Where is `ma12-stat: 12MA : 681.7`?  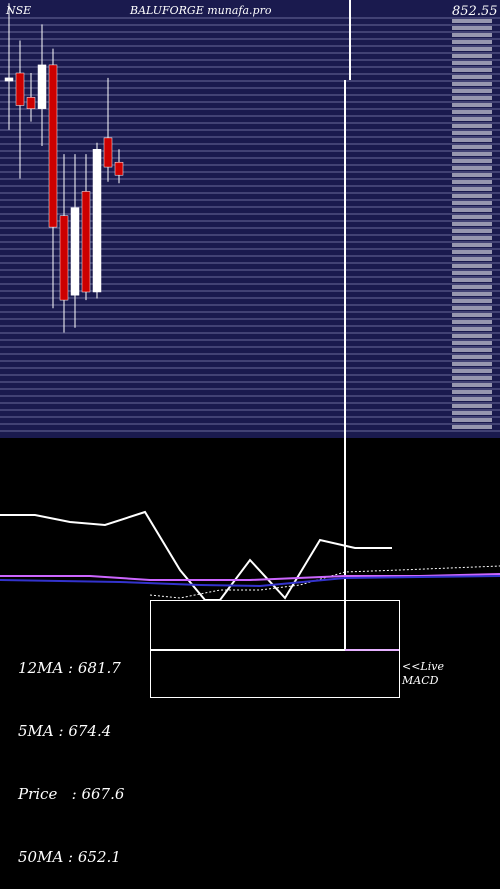 ma12-stat: 12MA : 681.7 is located at coordinates (69, 668).